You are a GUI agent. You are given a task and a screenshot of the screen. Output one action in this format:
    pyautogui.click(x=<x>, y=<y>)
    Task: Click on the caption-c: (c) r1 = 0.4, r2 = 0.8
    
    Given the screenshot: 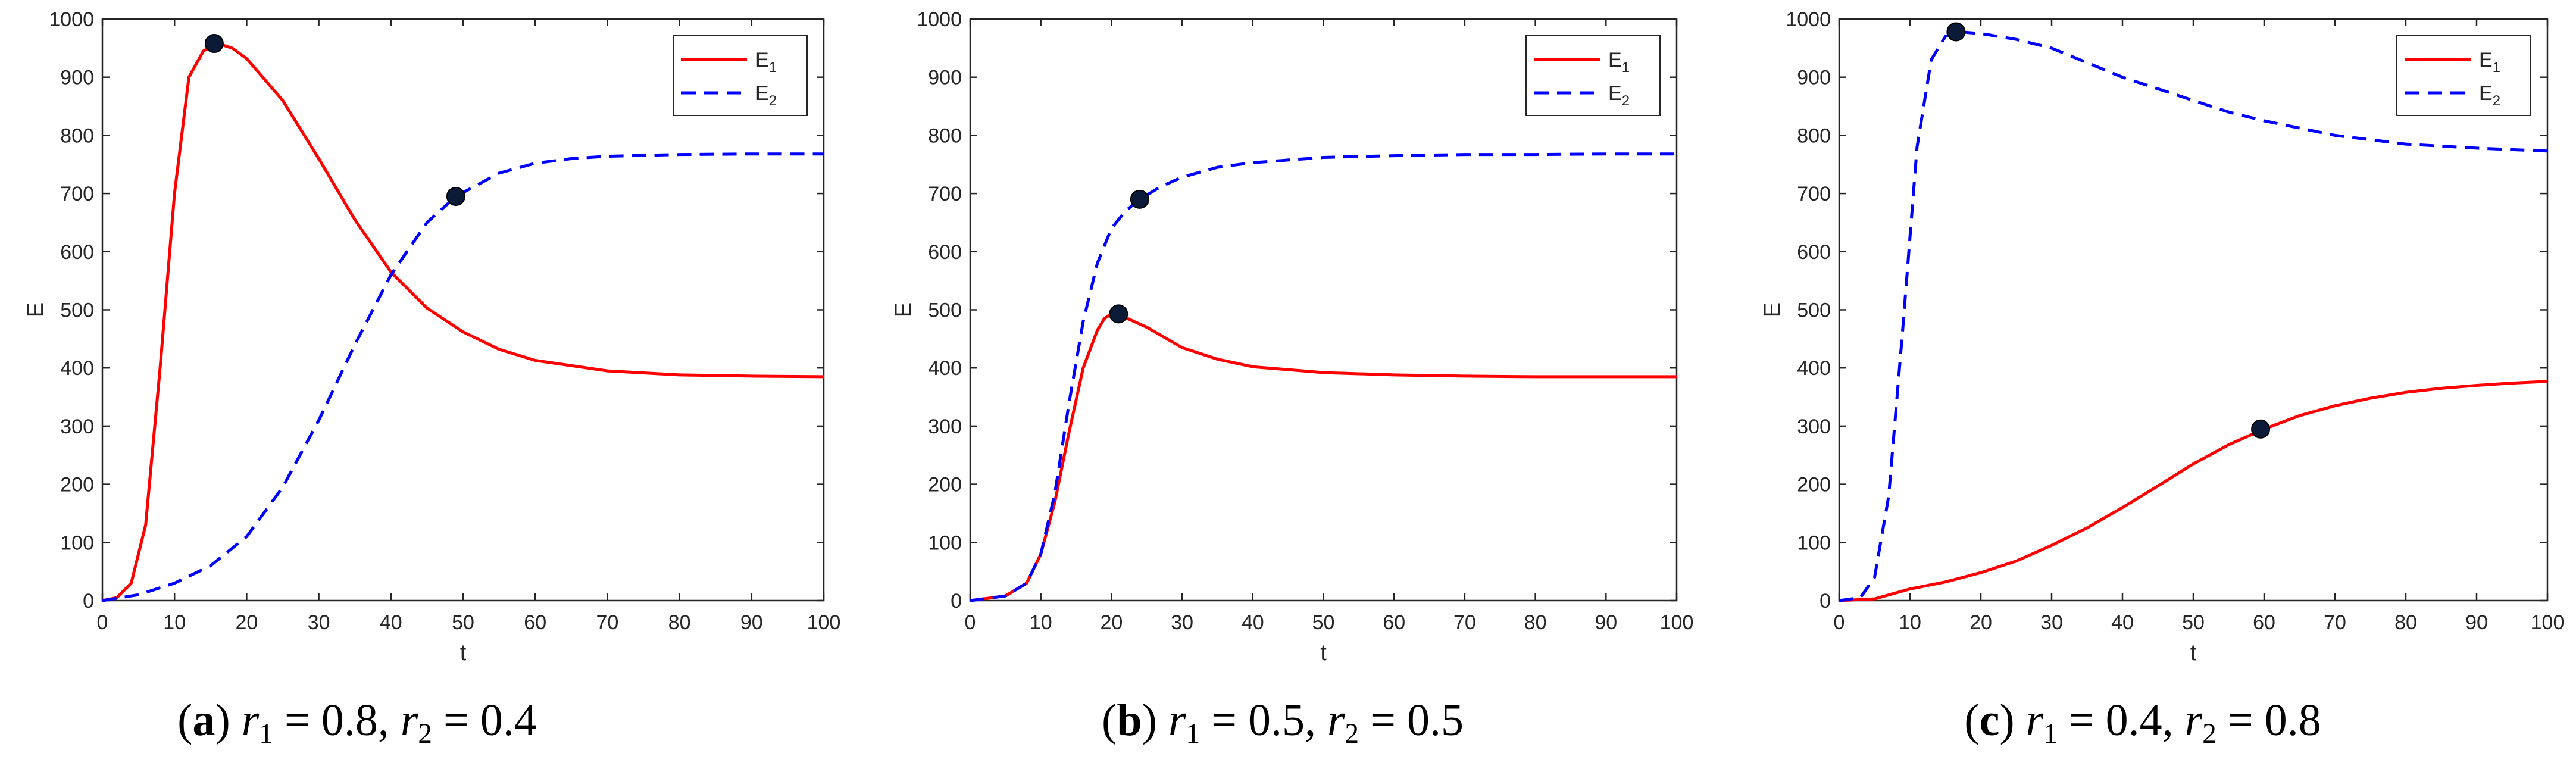 What is the action you would take?
    pyautogui.click(x=2142, y=722)
    